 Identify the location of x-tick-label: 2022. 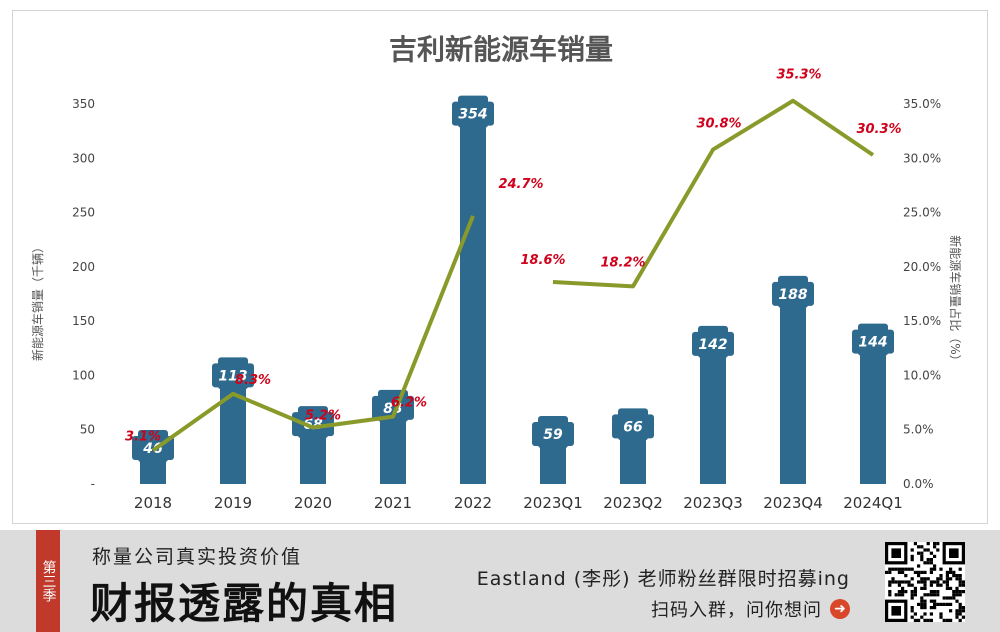
(473, 503).